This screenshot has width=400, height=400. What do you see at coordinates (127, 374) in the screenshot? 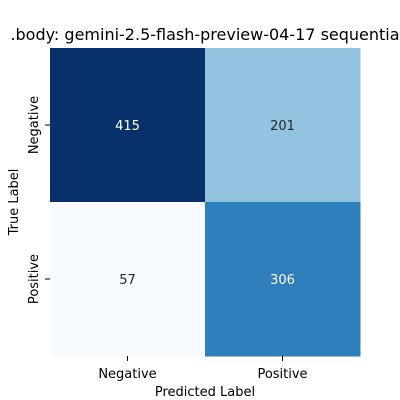
I see `x-tick-label: Negative` at bounding box center [127, 374].